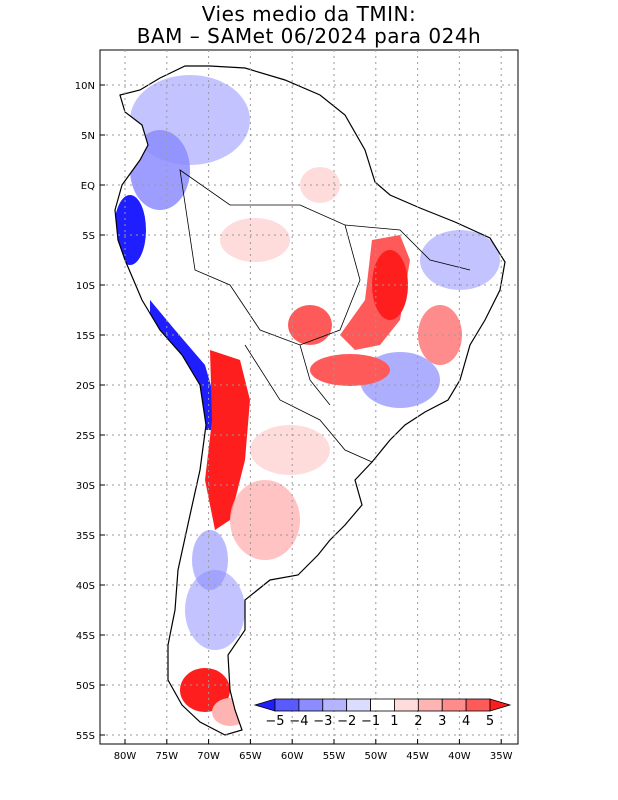  What do you see at coordinates (442, 721) in the screenshot?
I see `colorbar-label: 3` at bounding box center [442, 721].